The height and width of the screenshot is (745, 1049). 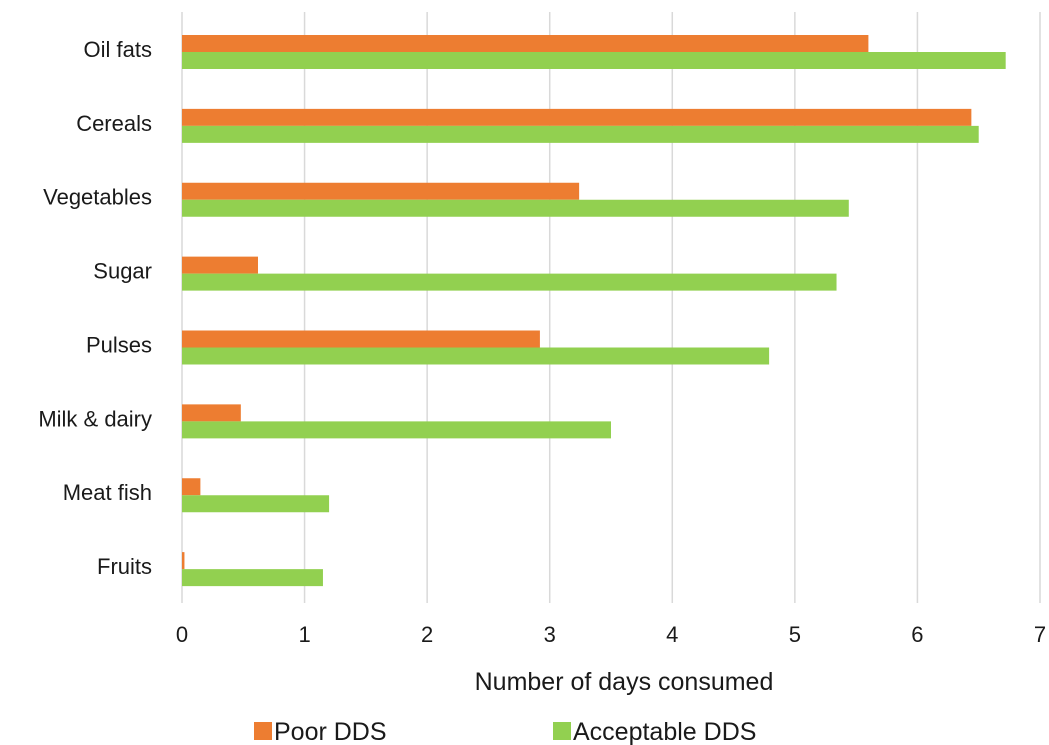 What do you see at coordinates (256, 504) in the screenshot?
I see `bar-acceptable-meat-fish` at bounding box center [256, 504].